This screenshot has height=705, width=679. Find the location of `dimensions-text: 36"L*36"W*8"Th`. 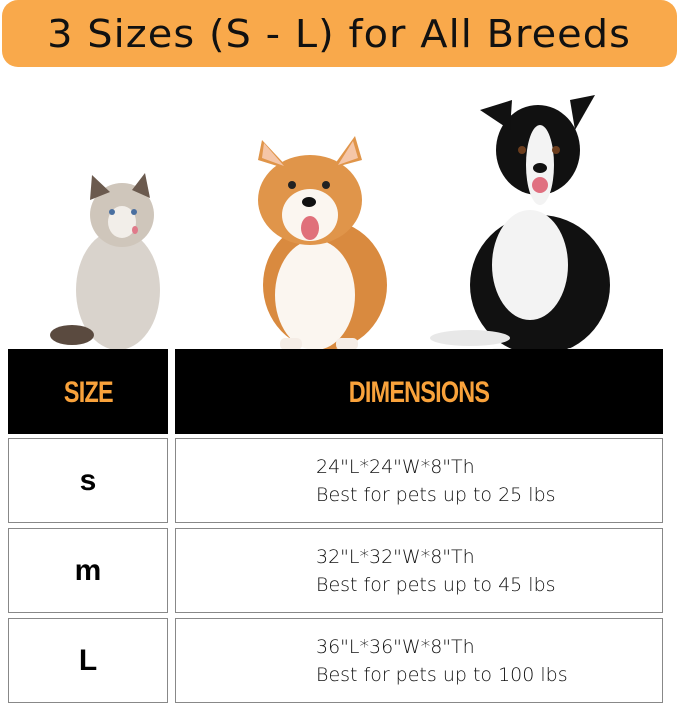

dimensions-text: 36"L*36"W*8"Th is located at coordinates (395, 646).